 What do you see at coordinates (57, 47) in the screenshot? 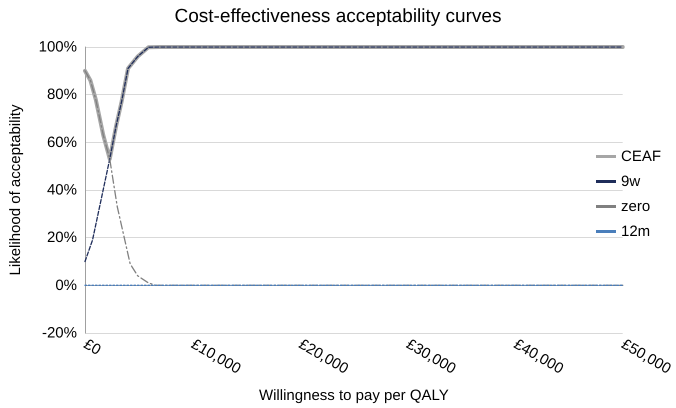
I see `y-tick-label: 100%` at bounding box center [57, 47].